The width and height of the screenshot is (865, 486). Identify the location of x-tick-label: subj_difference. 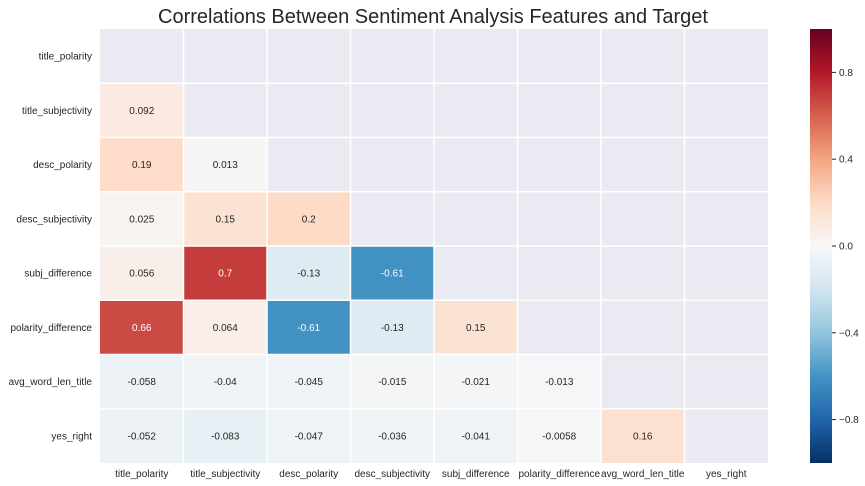
(476, 474).